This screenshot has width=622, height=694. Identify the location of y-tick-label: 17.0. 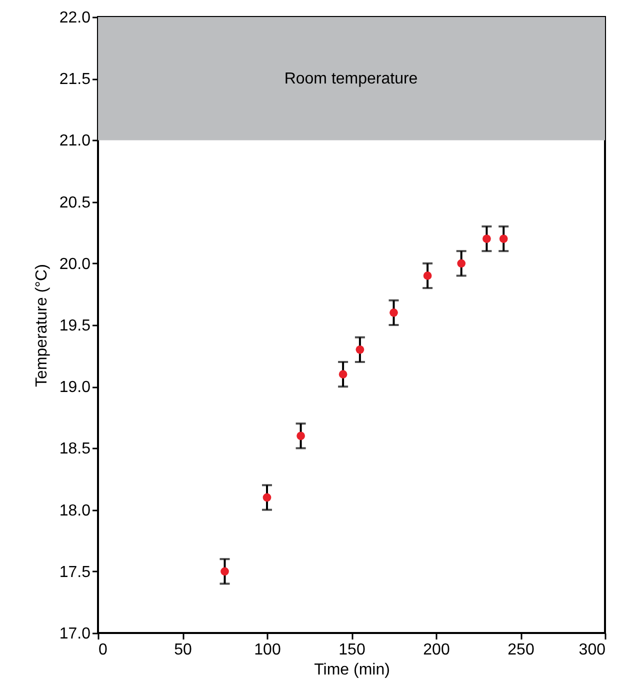
(75, 634).